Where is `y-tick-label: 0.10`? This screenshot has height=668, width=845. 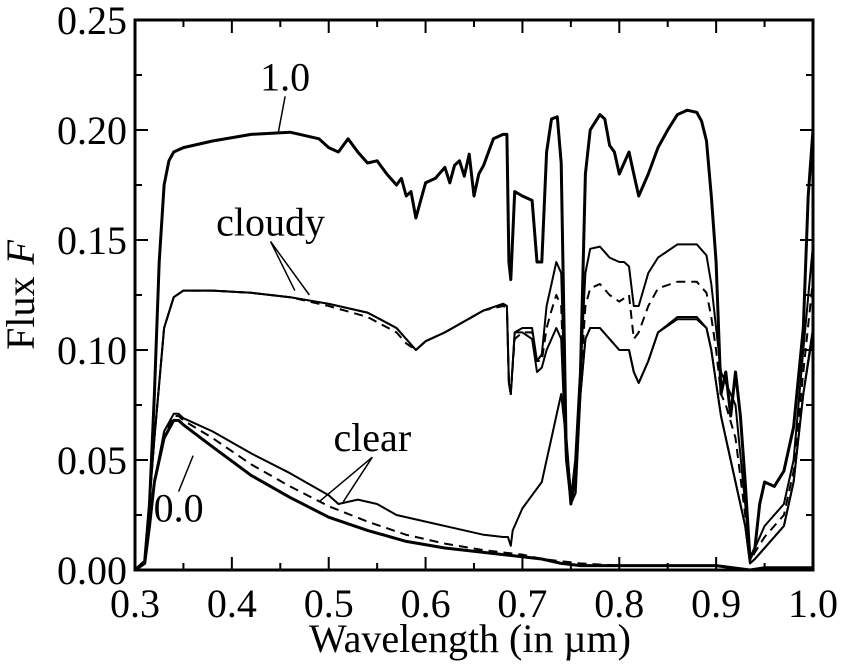
y-tick-label: 0.10 is located at coordinates (92, 350).